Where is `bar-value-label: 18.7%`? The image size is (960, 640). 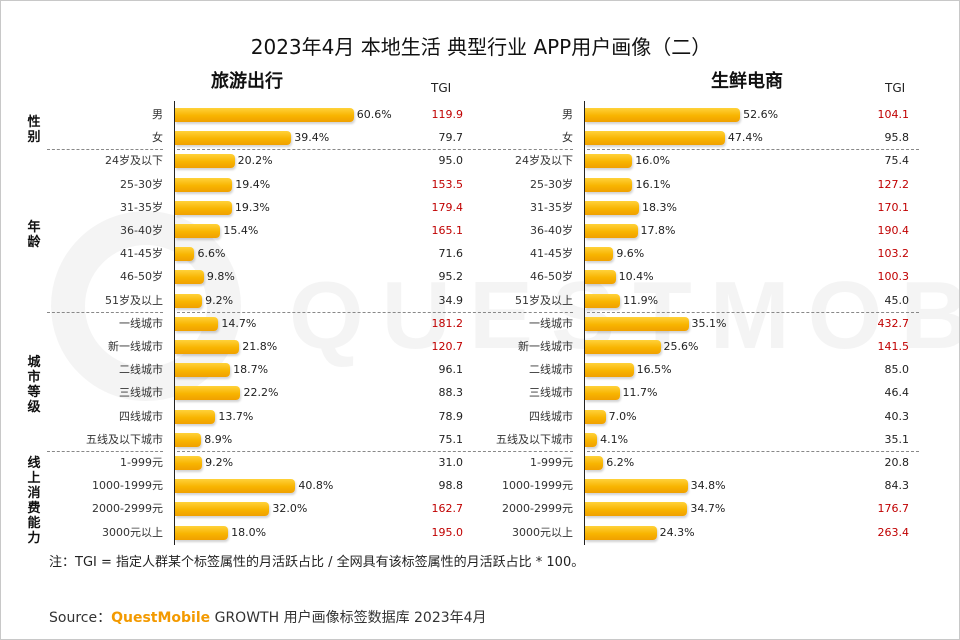 bar-value-label: 18.7% is located at coordinates (251, 370).